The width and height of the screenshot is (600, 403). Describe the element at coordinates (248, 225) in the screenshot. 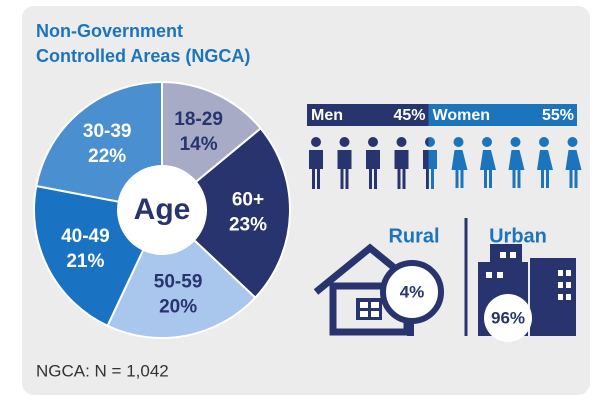

I see `slice-value: 23%` at that location.